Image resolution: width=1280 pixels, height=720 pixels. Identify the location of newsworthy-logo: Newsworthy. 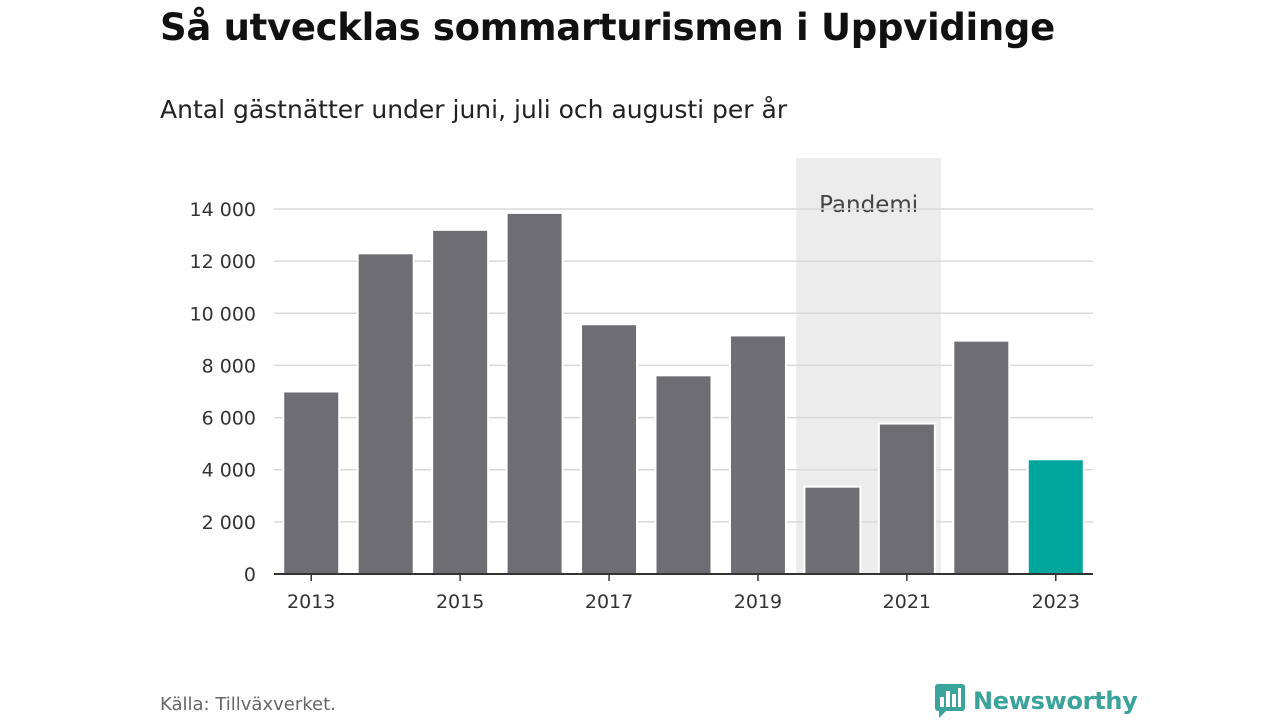
(1036, 701).